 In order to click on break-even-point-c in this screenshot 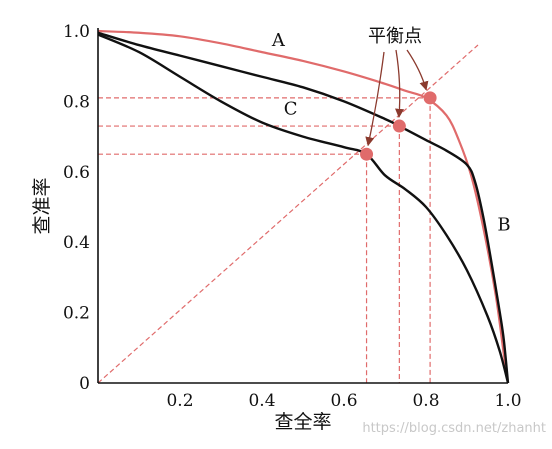, I will do `click(367, 154)`.